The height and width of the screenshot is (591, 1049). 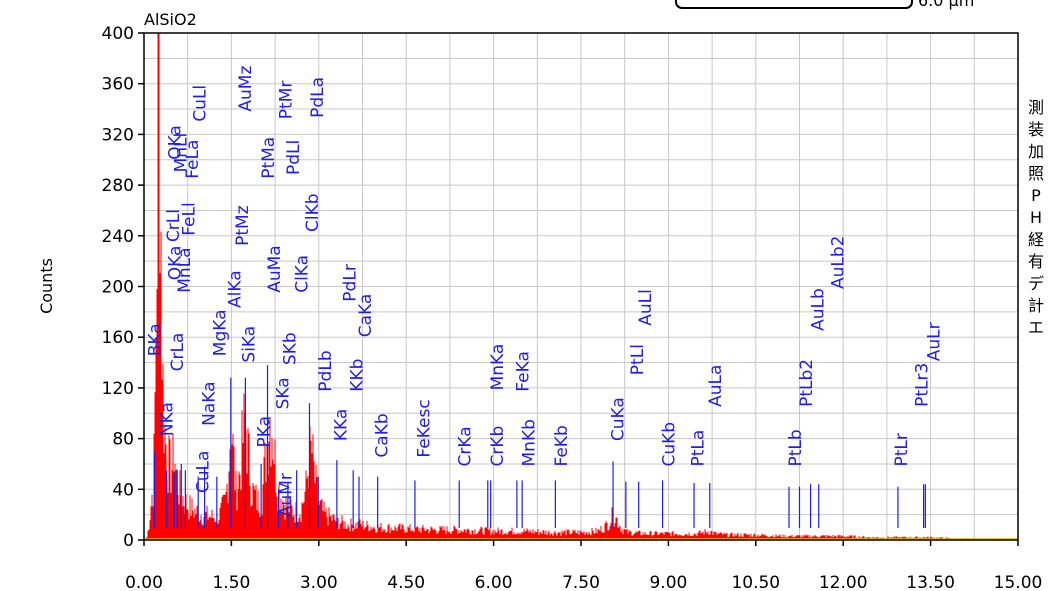 What do you see at coordinates (902, 449) in the screenshot?
I see `peak-label: PtLr` at bounding box center [902, 449].